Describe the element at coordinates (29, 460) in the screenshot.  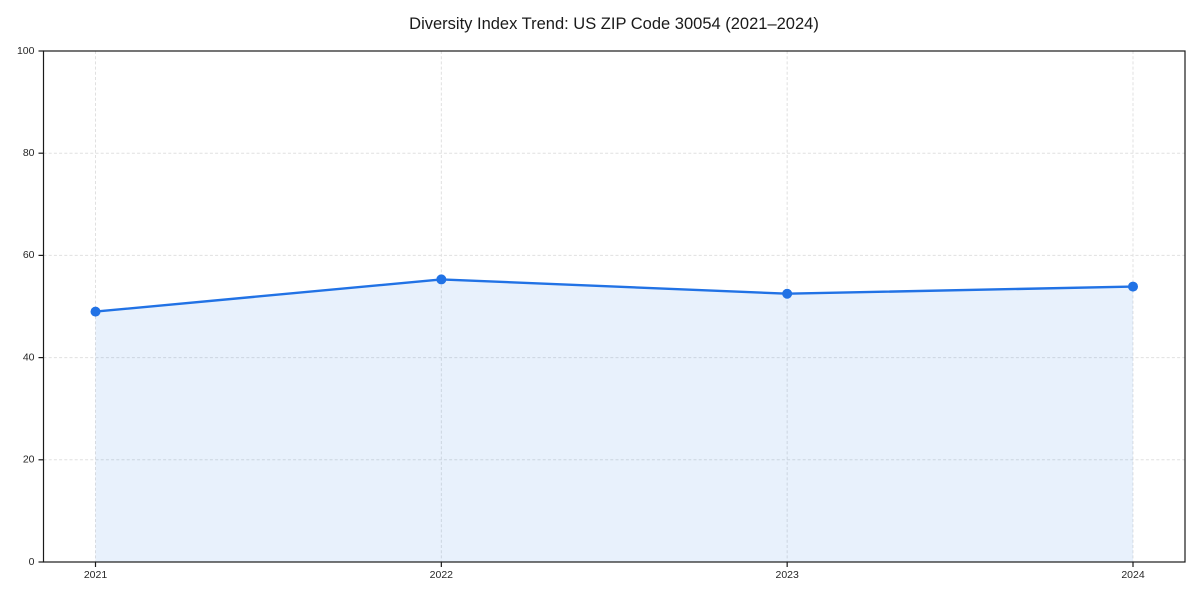
I see `y-tick-label: 20` at that location.